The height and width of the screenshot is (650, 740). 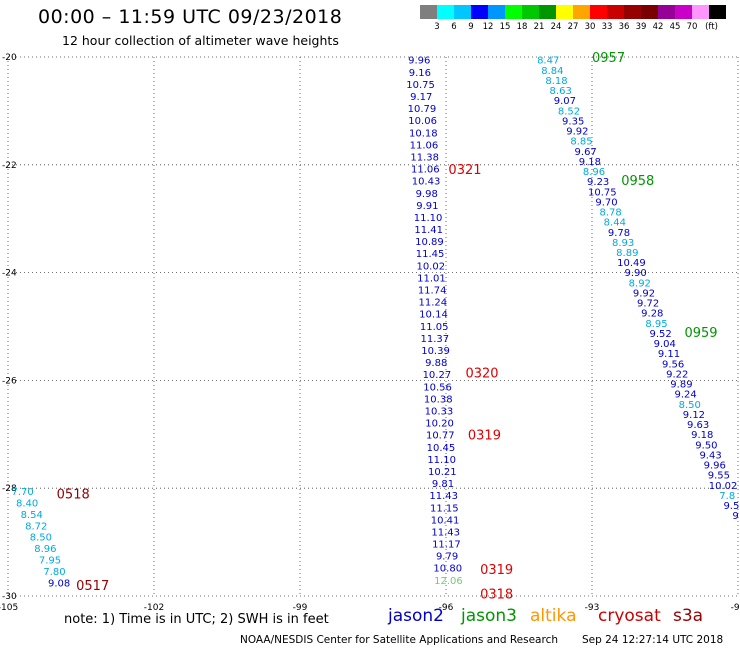 I want to click on scale-label: 70, so click(x=692, y=27).